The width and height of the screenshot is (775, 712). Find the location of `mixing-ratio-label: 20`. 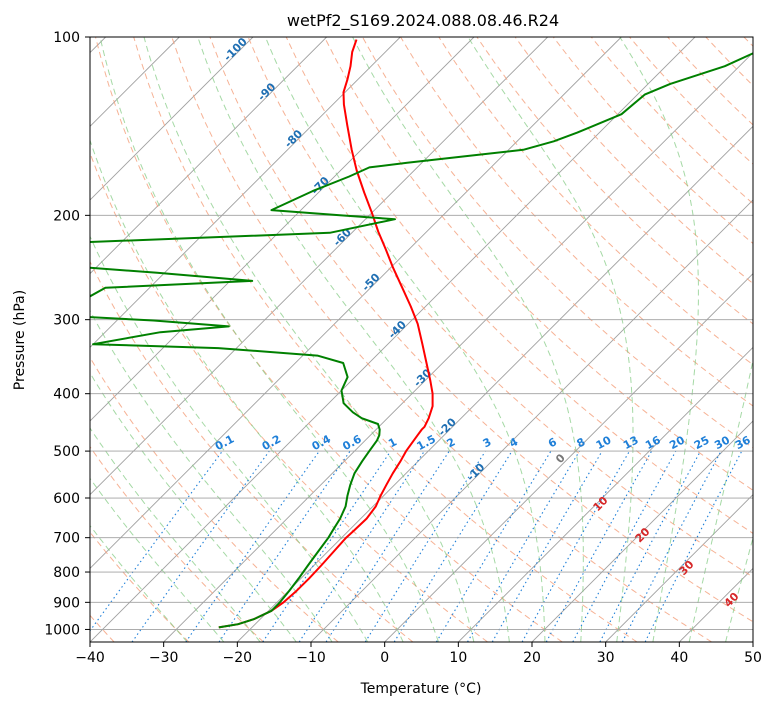

mixing-ratio-label: 20 is located at coordinates (677, 442).